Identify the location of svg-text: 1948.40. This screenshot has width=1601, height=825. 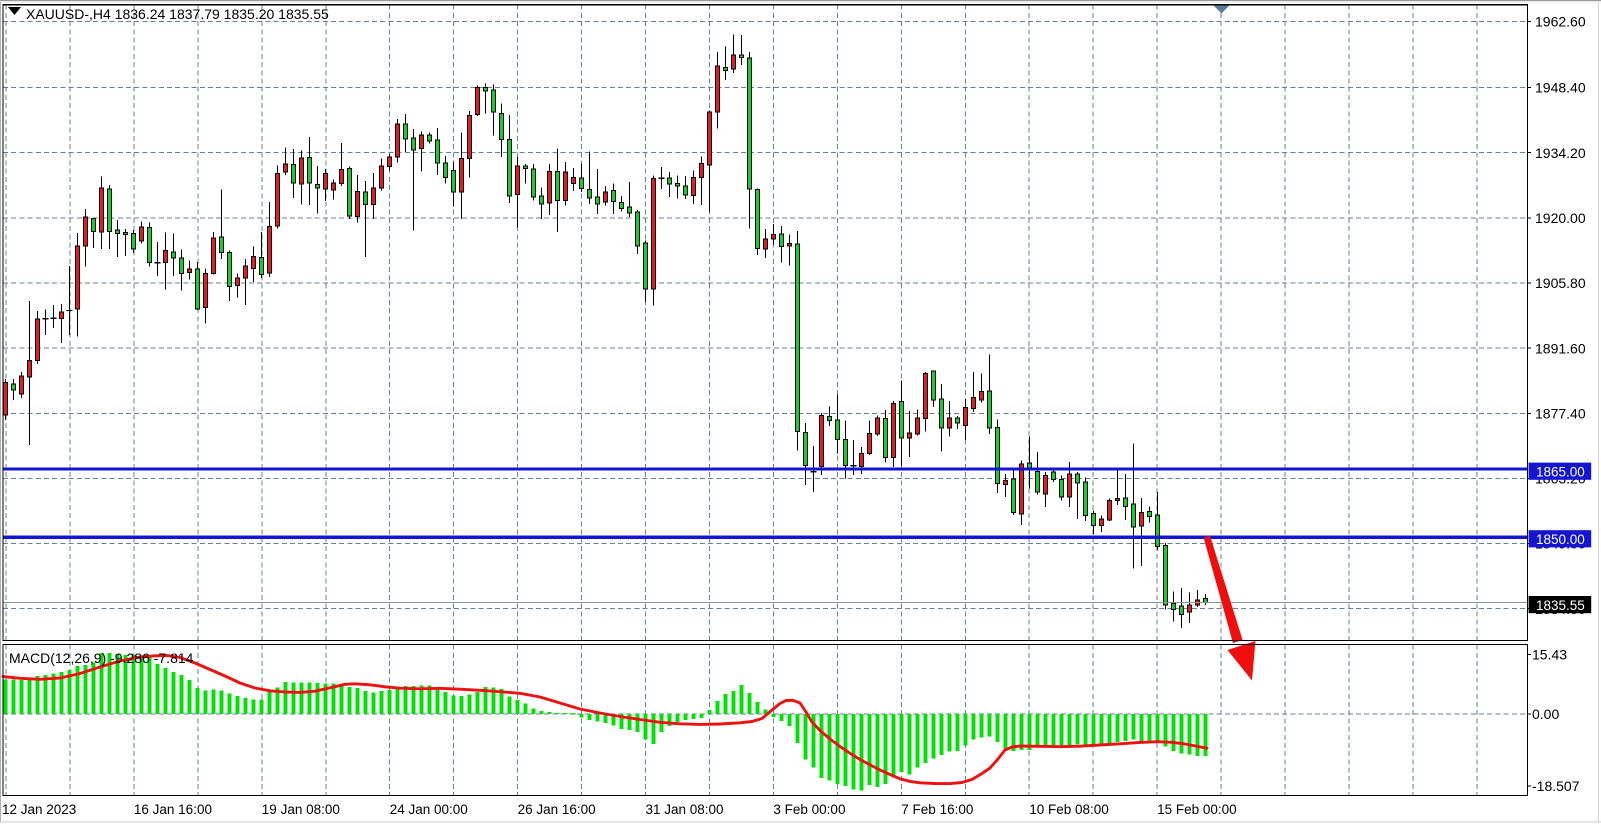
(1560, 88).